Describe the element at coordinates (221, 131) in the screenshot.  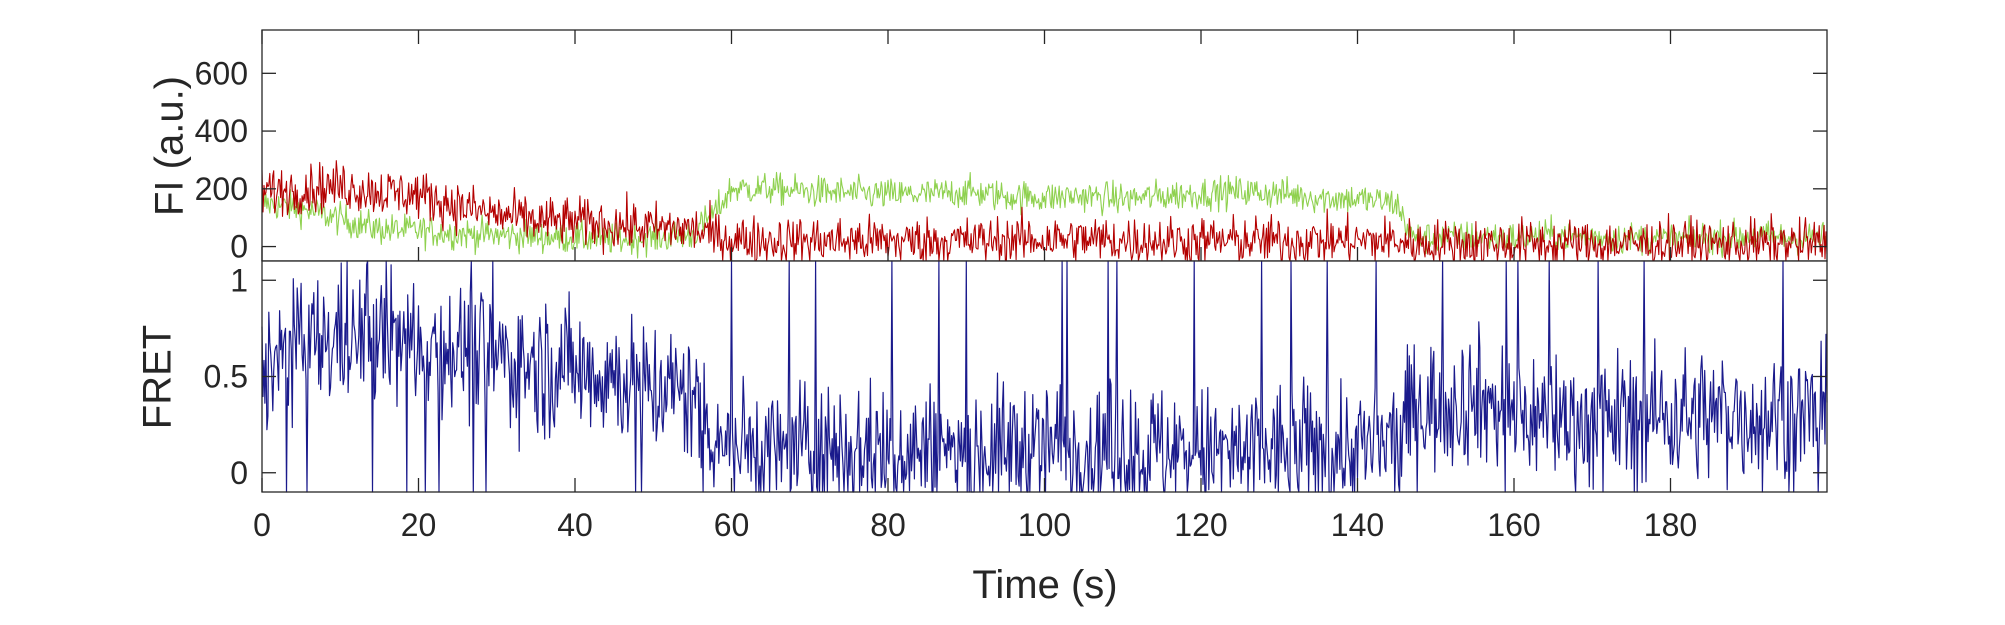
I see `fluorescence-y-tick-label: 400` at that location.